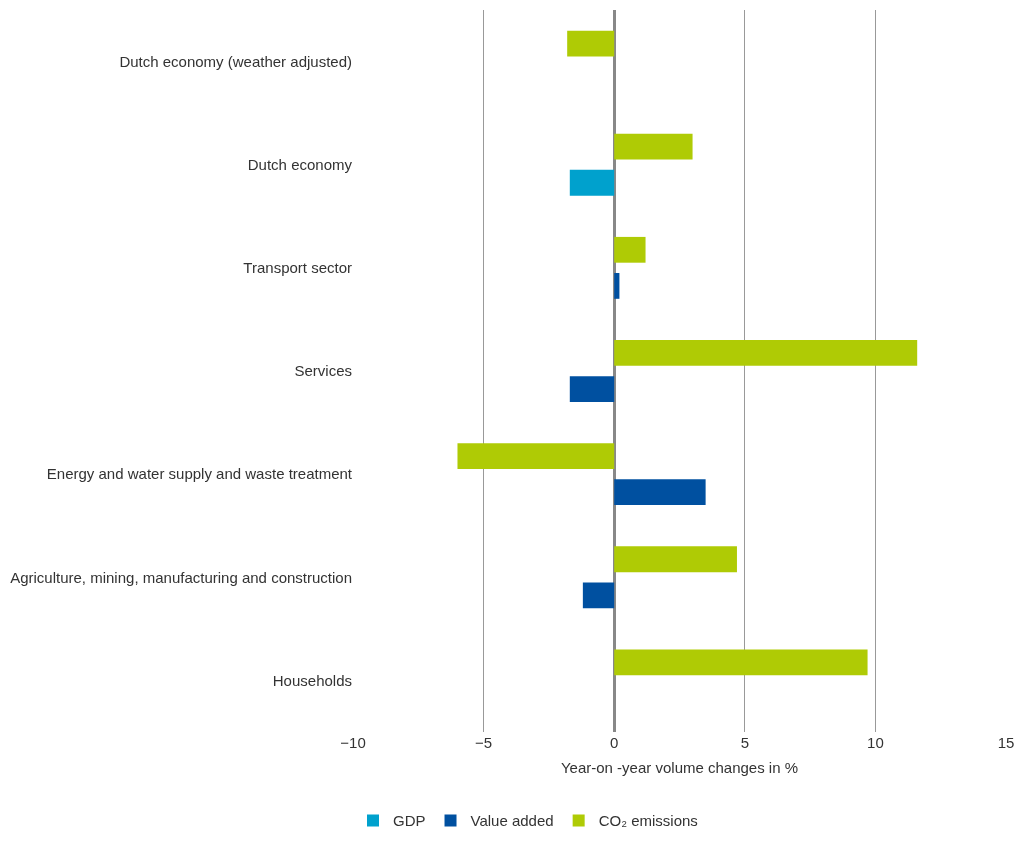 The width and height of the screenshot is (1024, 847). What do you see at coordinates (1006, 742) in the screenshot?
I see `x-tick-label: 15` at bounding box center [1006, 742].